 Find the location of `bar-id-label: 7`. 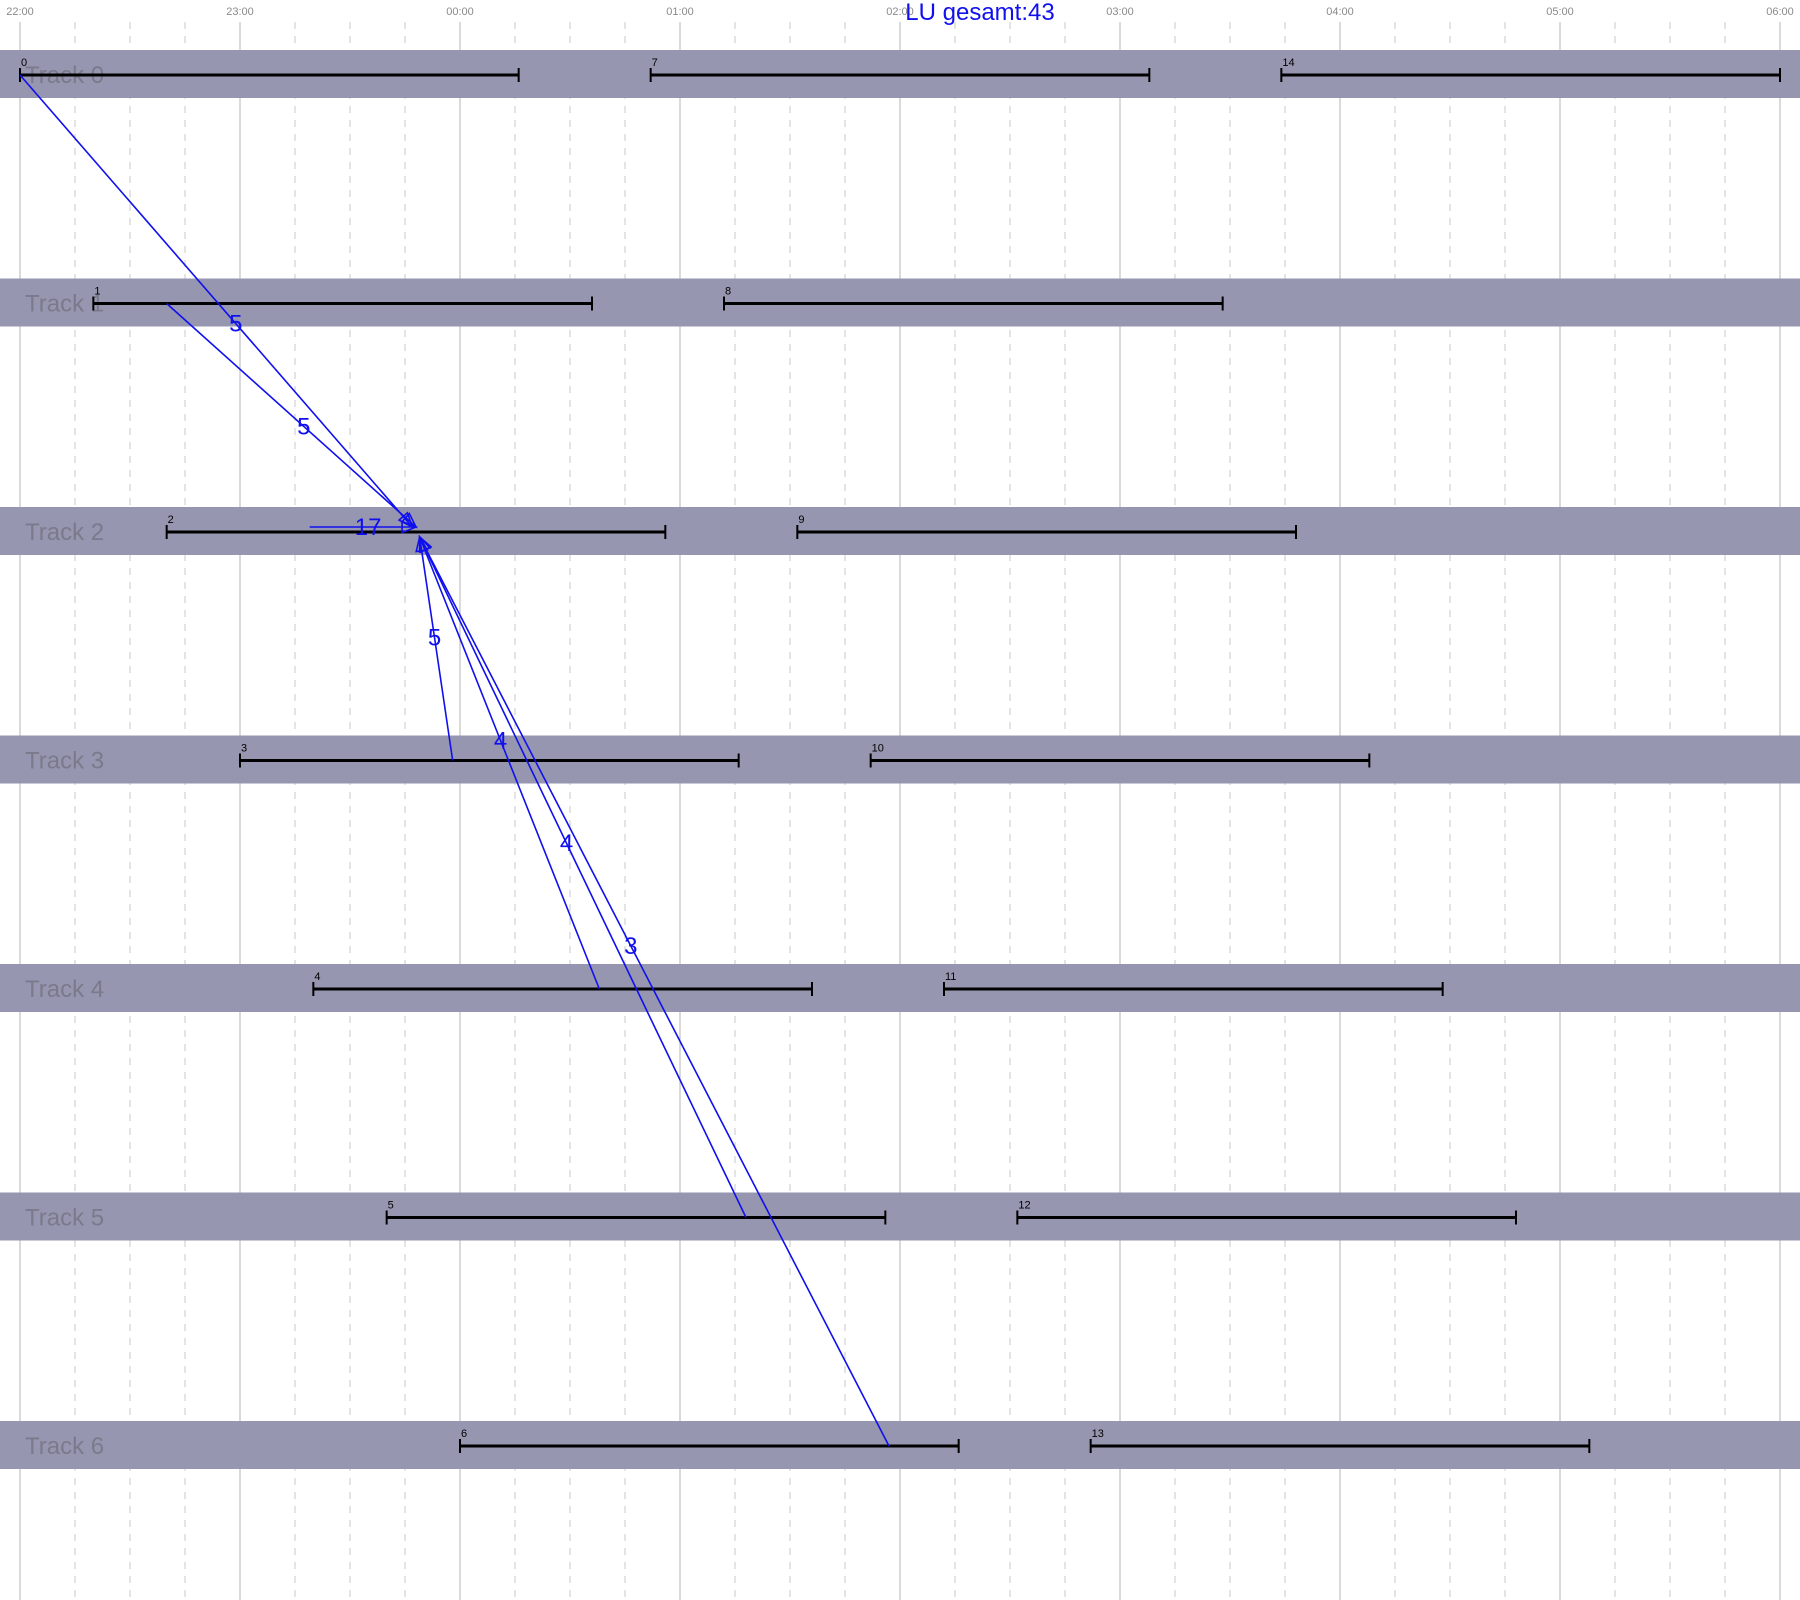

bar-id-label: 7 is located at coordinates (655, 63).